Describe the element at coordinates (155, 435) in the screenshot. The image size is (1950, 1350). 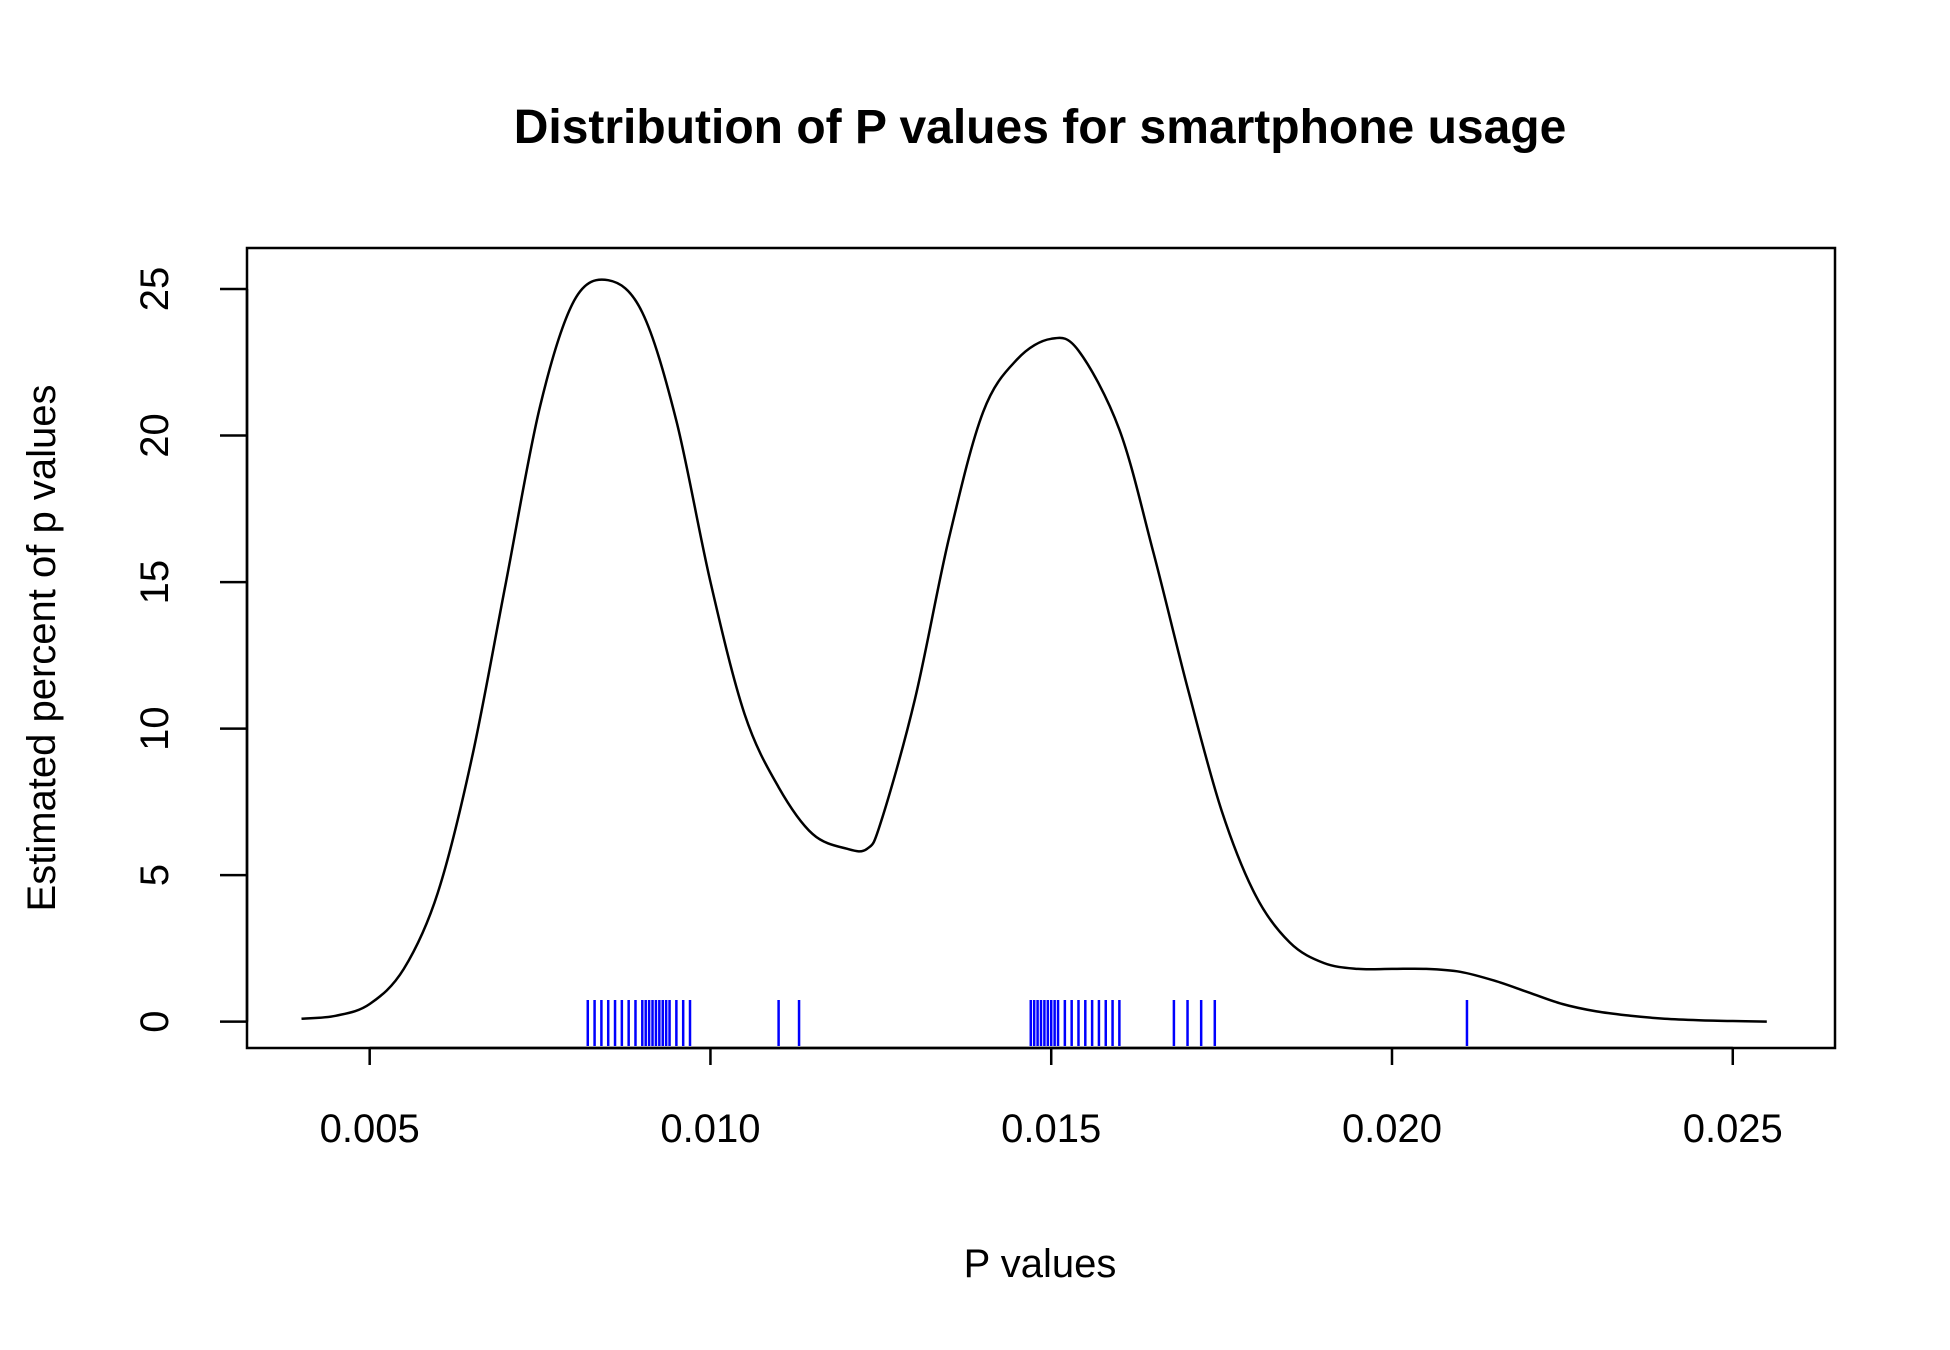
I see `y-tick-label: 20` at that location.